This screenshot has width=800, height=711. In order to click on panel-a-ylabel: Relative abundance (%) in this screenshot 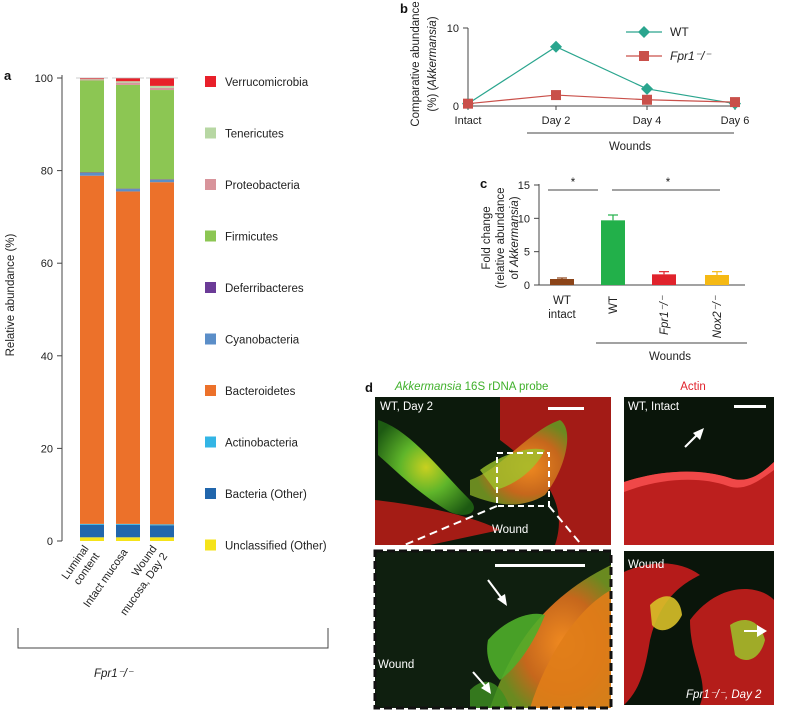, I will do `click(11, 294)`.